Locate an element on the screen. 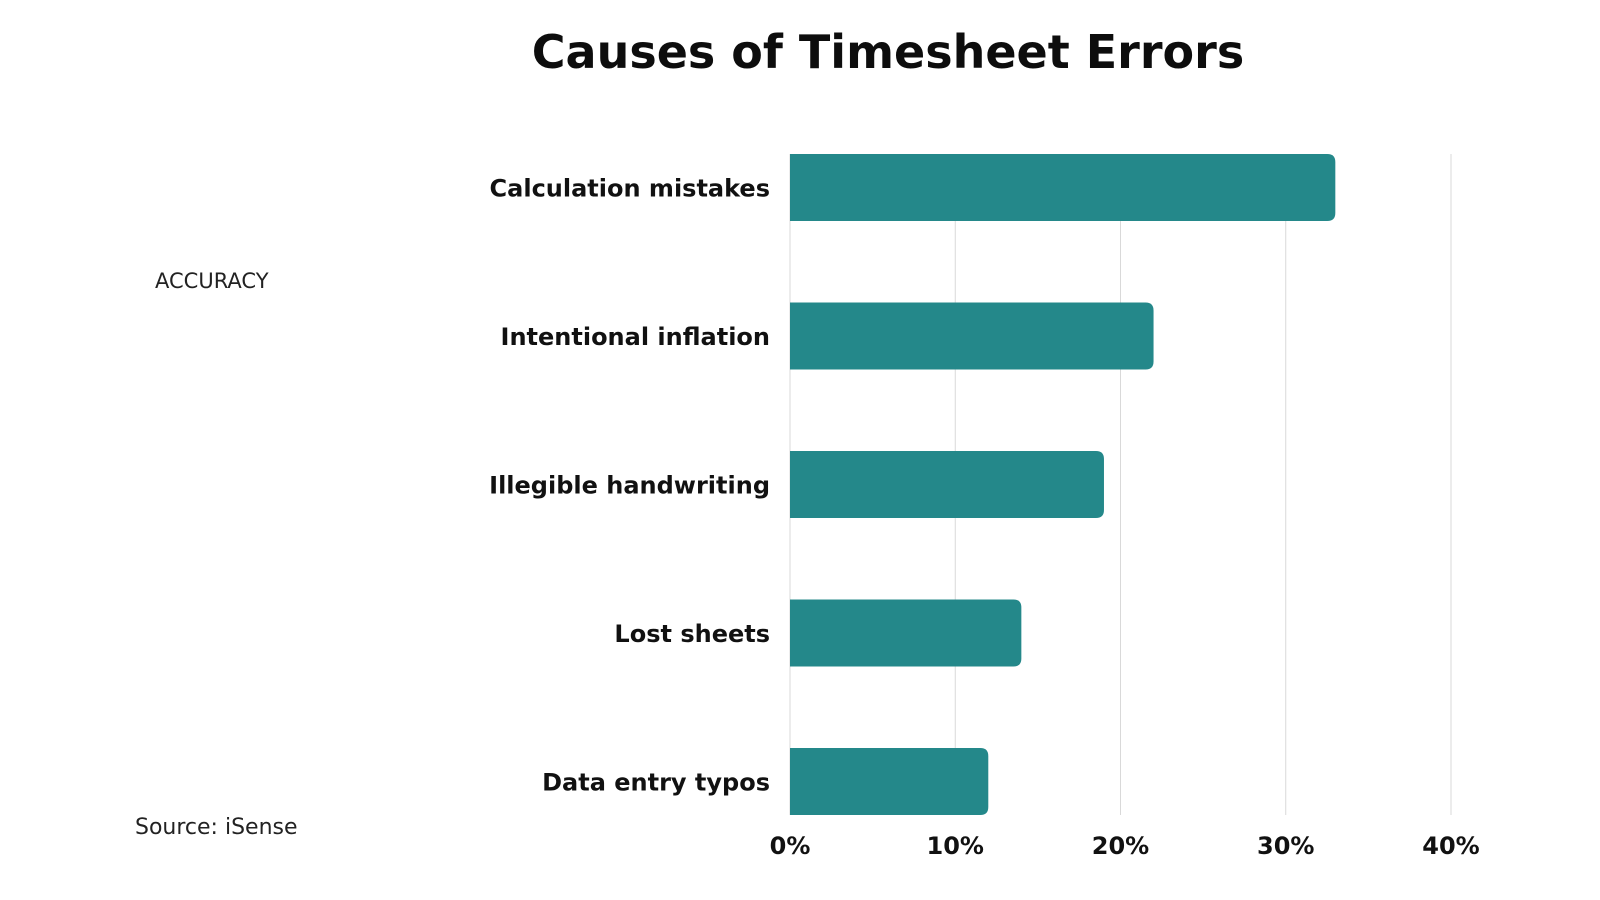  x-tick-label: 30% is located at coordinates (1285, 846).